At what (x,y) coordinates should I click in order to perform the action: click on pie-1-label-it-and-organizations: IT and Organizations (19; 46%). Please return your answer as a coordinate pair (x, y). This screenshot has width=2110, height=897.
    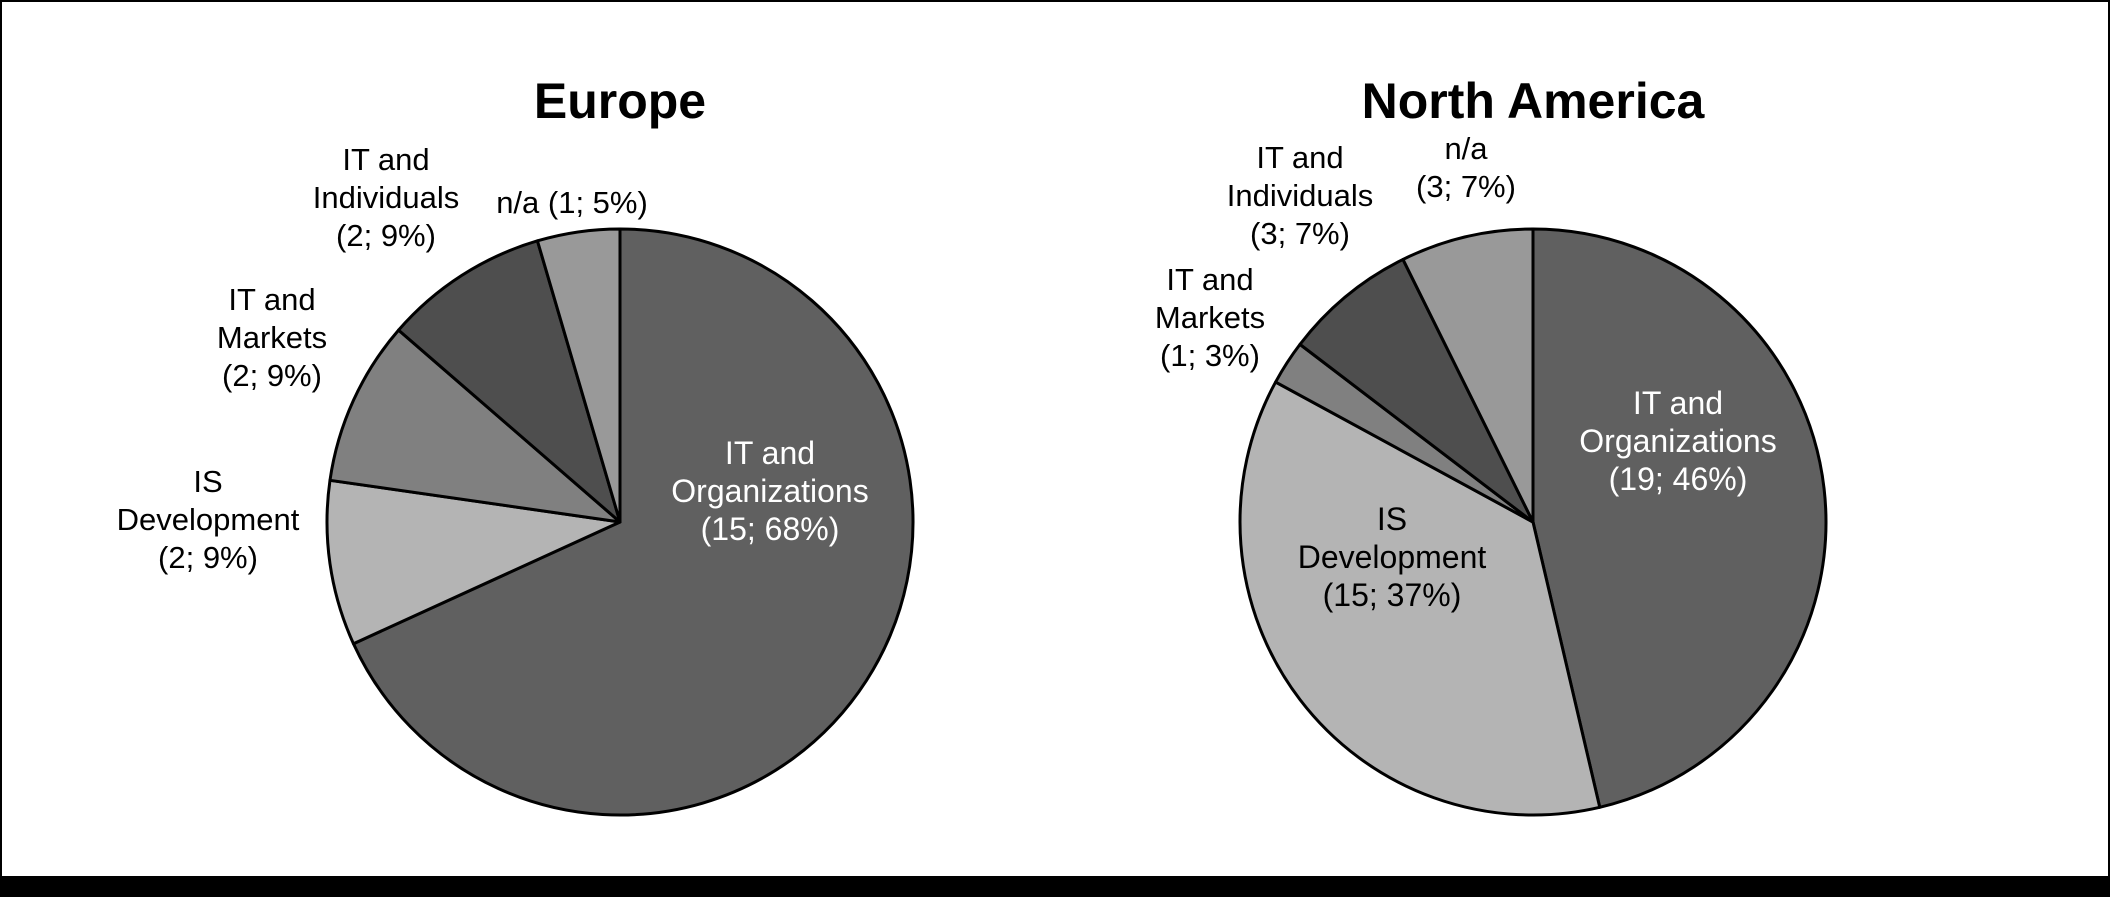
    Looking at the image, I should click on (1677, 441).